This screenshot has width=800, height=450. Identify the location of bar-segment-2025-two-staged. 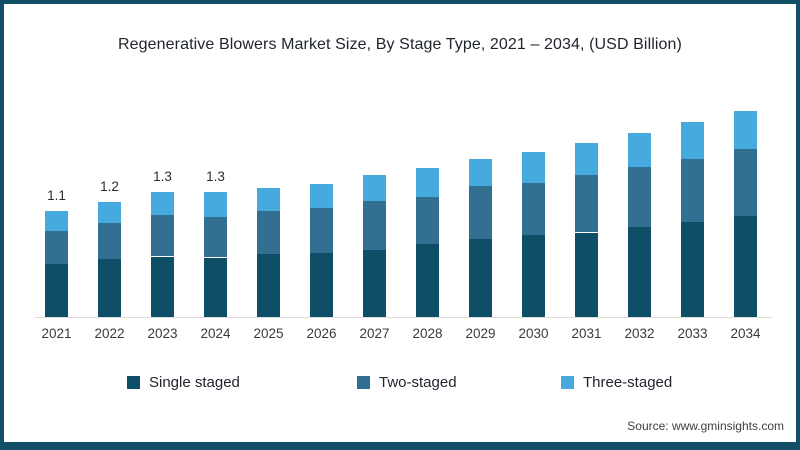
(268, 232).